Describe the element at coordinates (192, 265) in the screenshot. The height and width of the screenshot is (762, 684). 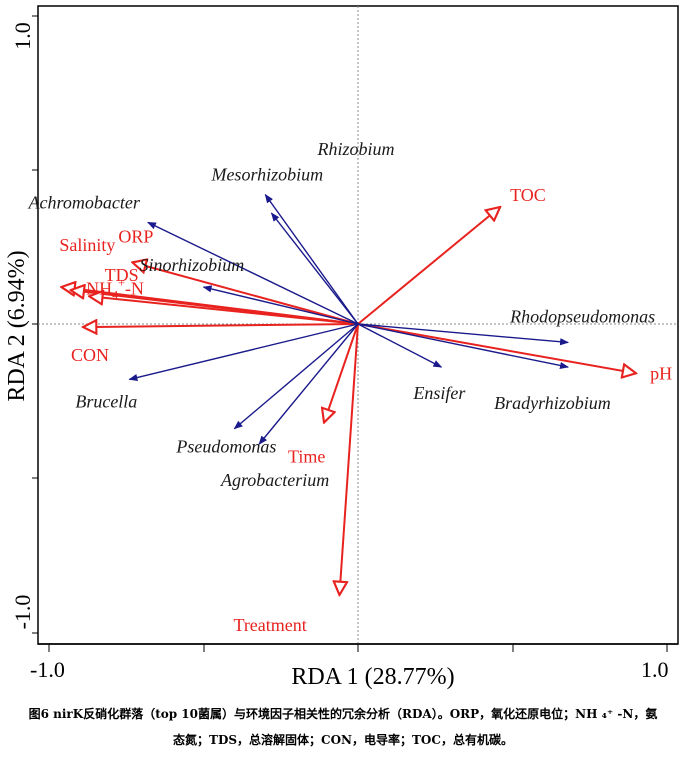
I see `species-label-sinorhizobium: Sinorhizobium` at that location.